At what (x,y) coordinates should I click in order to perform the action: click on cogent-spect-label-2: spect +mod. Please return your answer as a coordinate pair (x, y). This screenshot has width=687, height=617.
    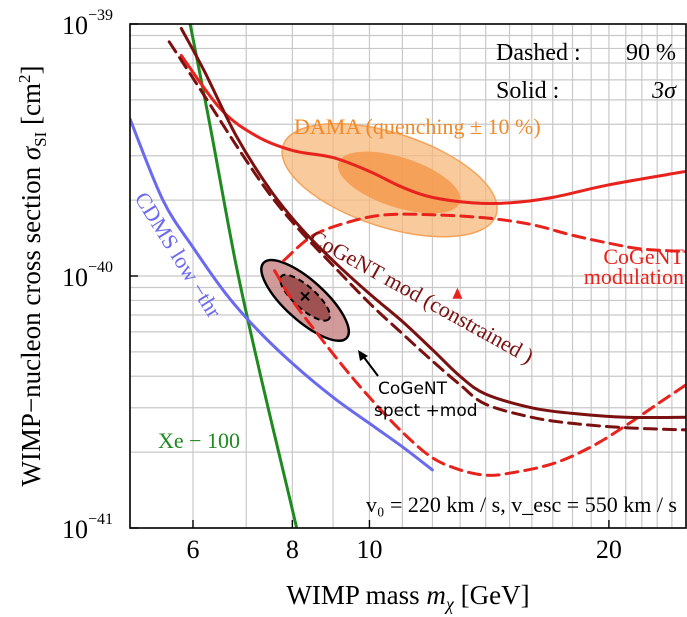
    Looking at the image, I should click on (426, 411).